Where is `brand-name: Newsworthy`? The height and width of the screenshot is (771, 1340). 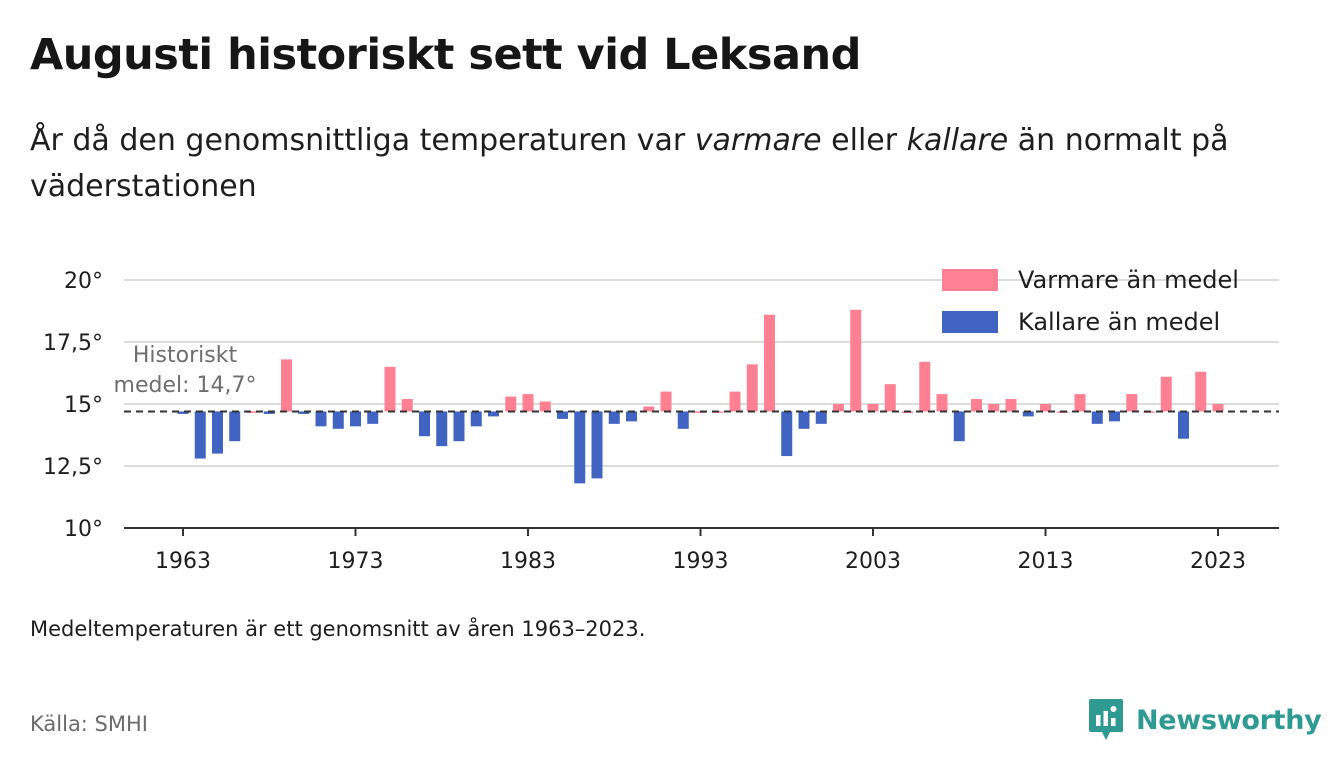
brand-name: Newsworthy is located at coordinates (1229, 720).